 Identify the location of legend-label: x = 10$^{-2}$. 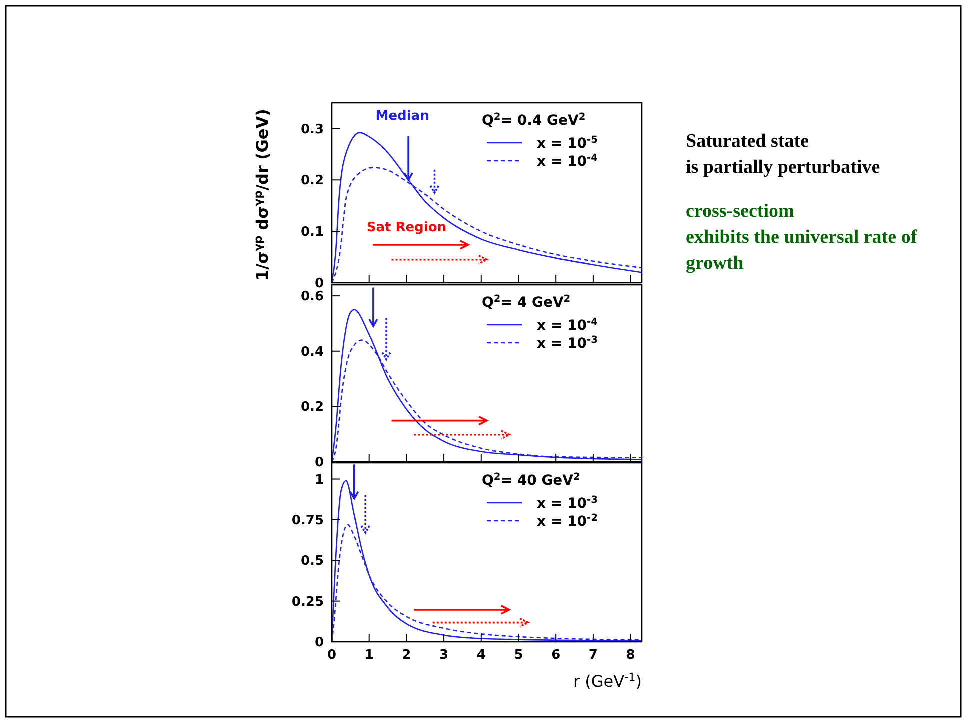
(567, 521).